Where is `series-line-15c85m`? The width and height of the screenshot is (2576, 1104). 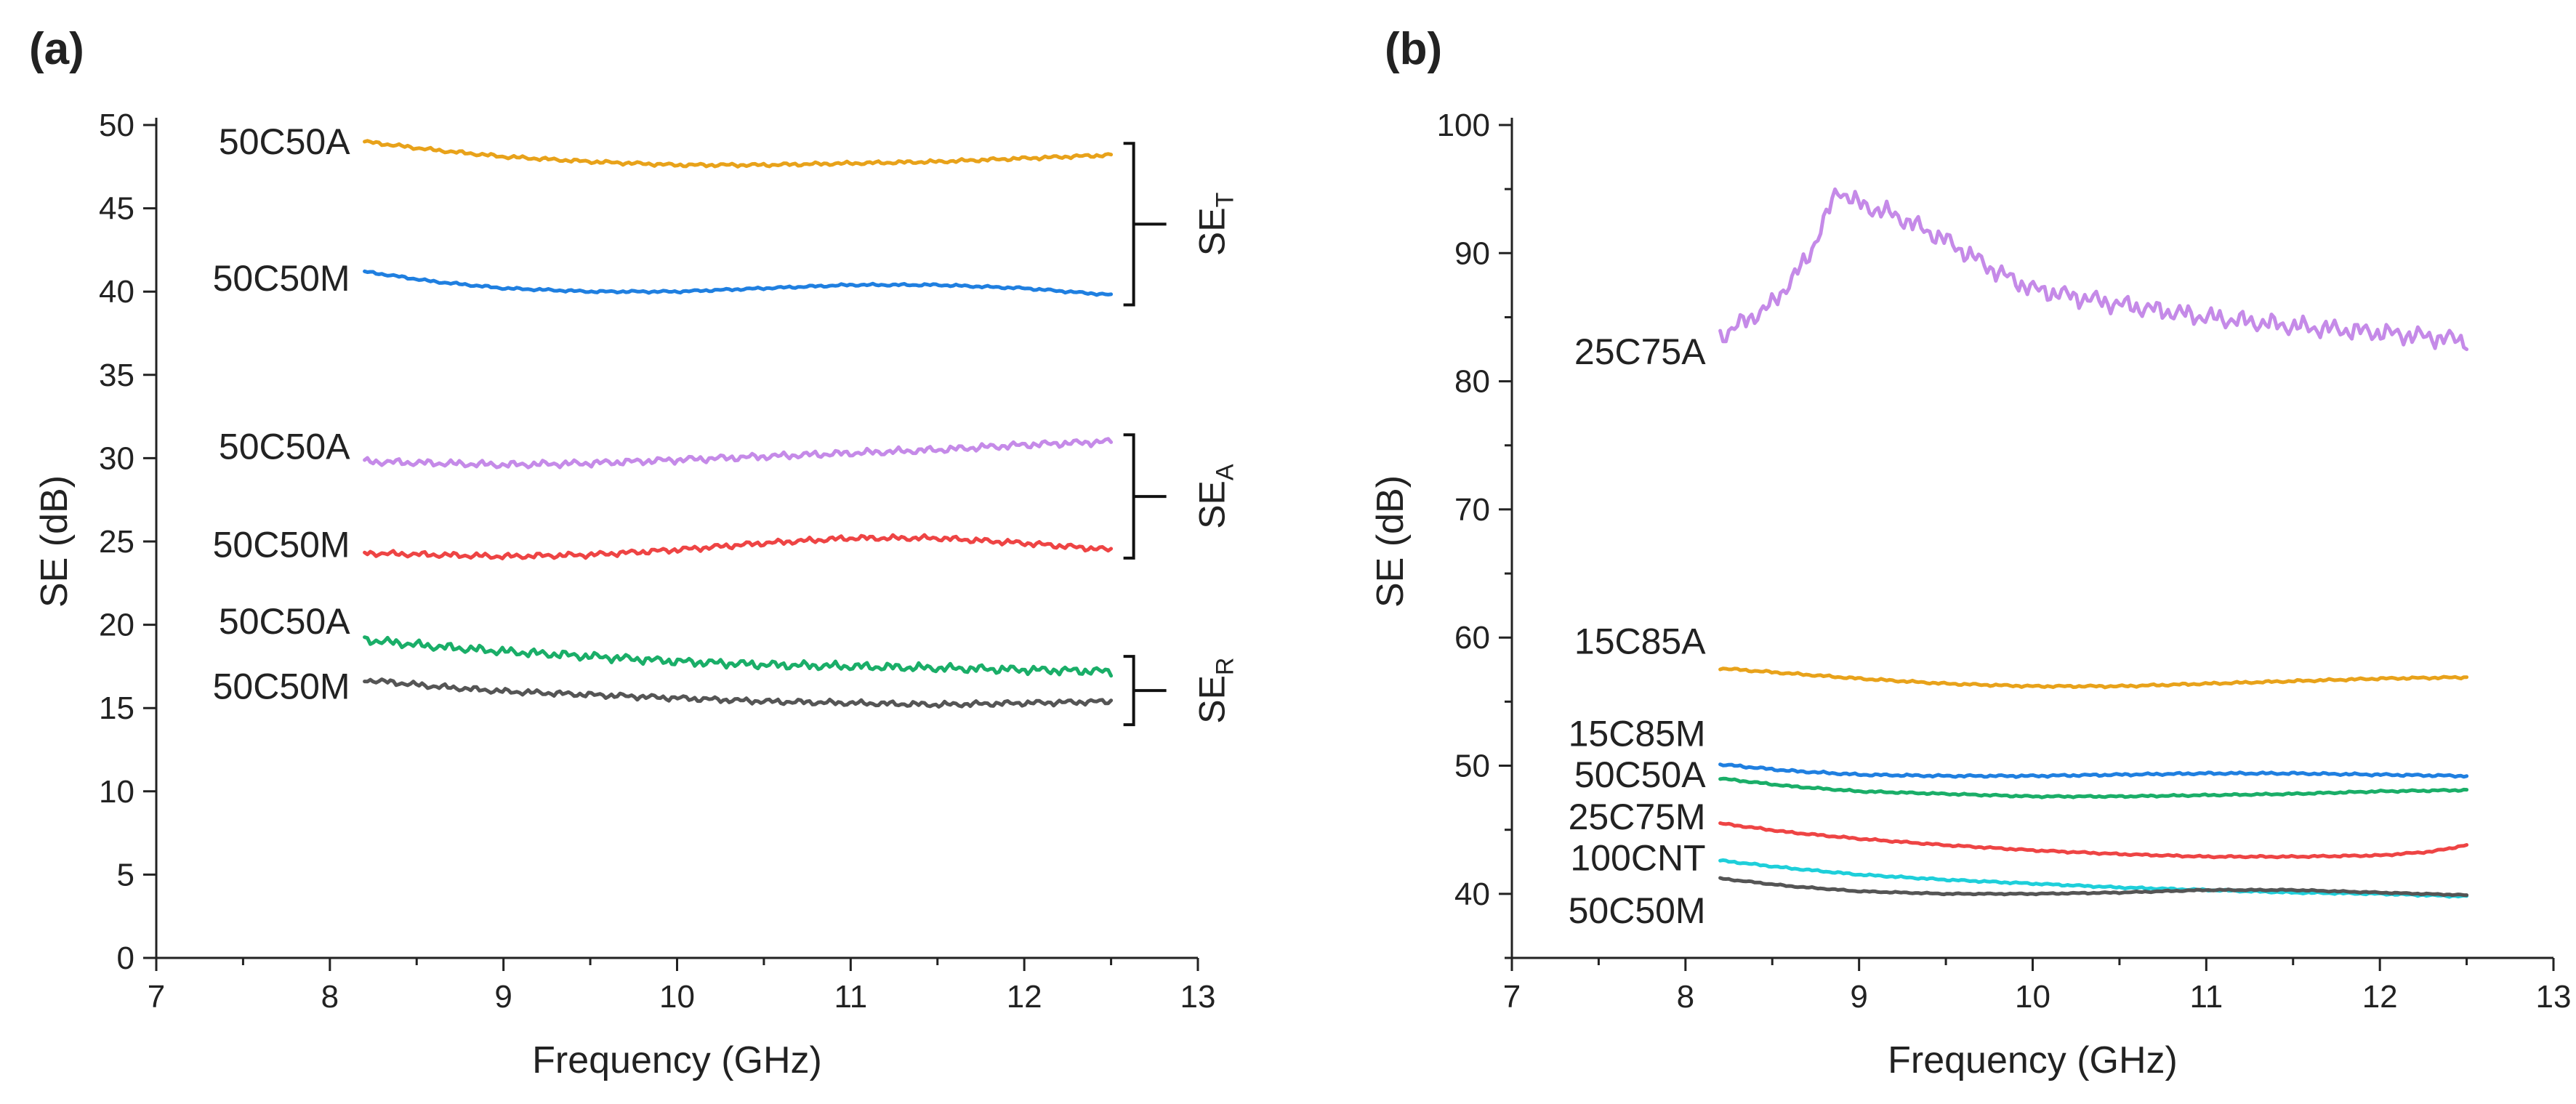 series-line-15c85m is located at coordinates (2093, 770).